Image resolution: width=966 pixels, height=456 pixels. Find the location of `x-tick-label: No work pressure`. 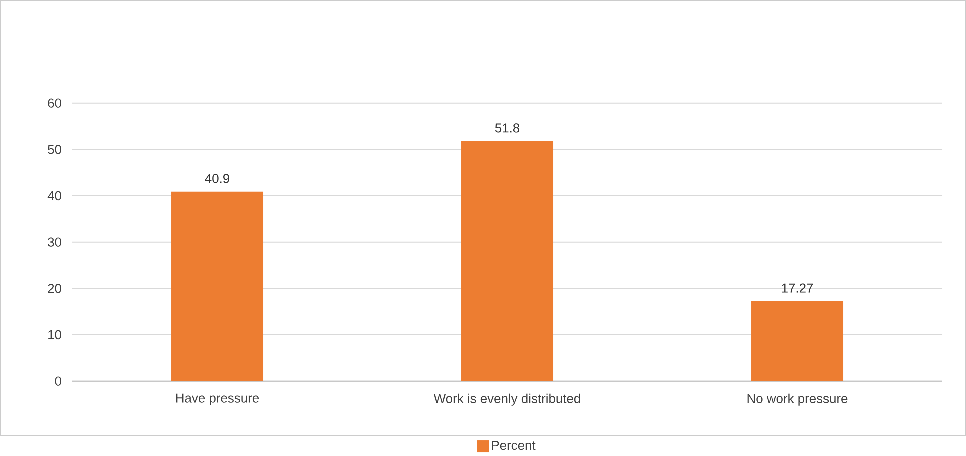

x-tick-label: No work pressure is located at coordinates (798, 400).